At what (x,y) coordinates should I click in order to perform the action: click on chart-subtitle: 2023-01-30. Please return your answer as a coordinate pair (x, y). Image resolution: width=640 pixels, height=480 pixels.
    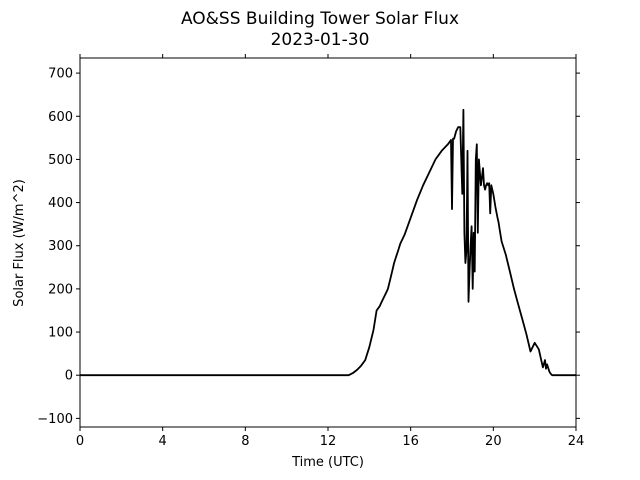
    Looking at the image, I should click on (320, 40).